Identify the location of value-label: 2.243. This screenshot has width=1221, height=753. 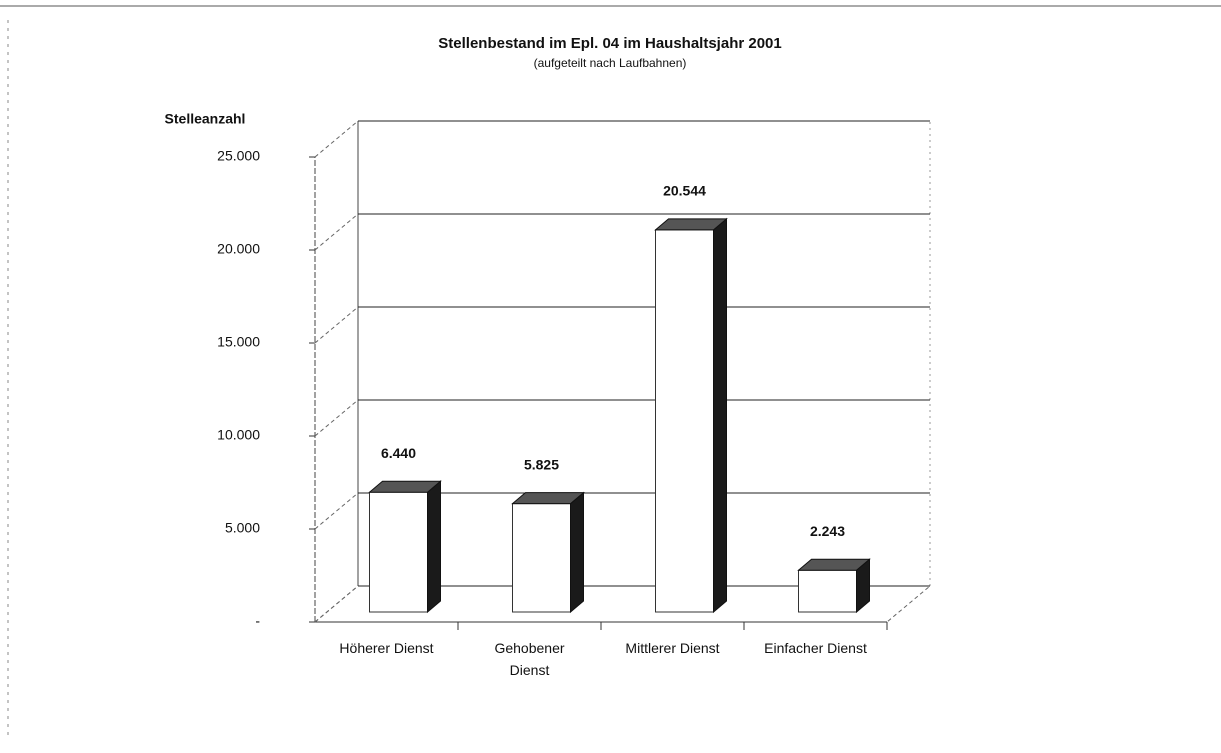
(827, 531).